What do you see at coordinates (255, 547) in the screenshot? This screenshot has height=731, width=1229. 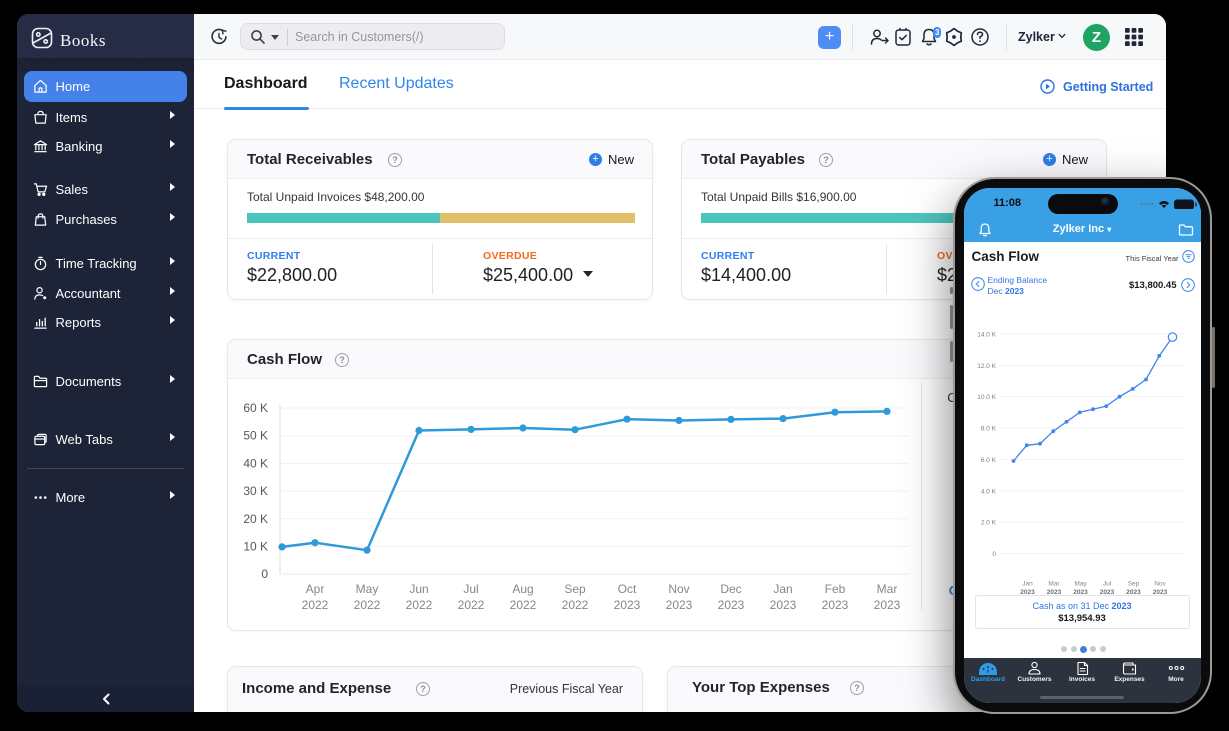 I see `svg-text: 10 K` at bounding box center [255, 547].